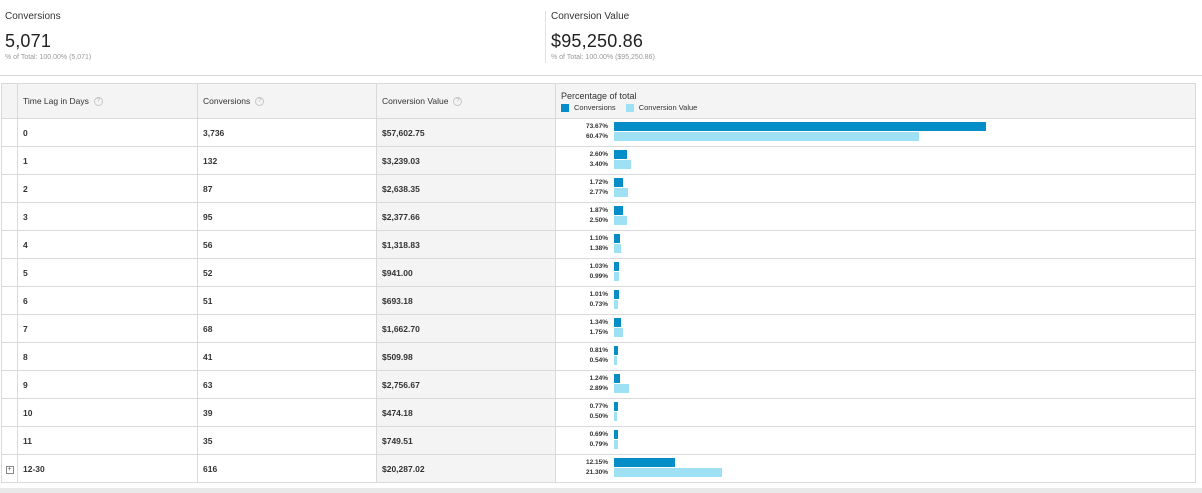 This screenshot has width=1202, height=493. I want to click on pct-conversions-label: 1.10%, so click(598, 238).